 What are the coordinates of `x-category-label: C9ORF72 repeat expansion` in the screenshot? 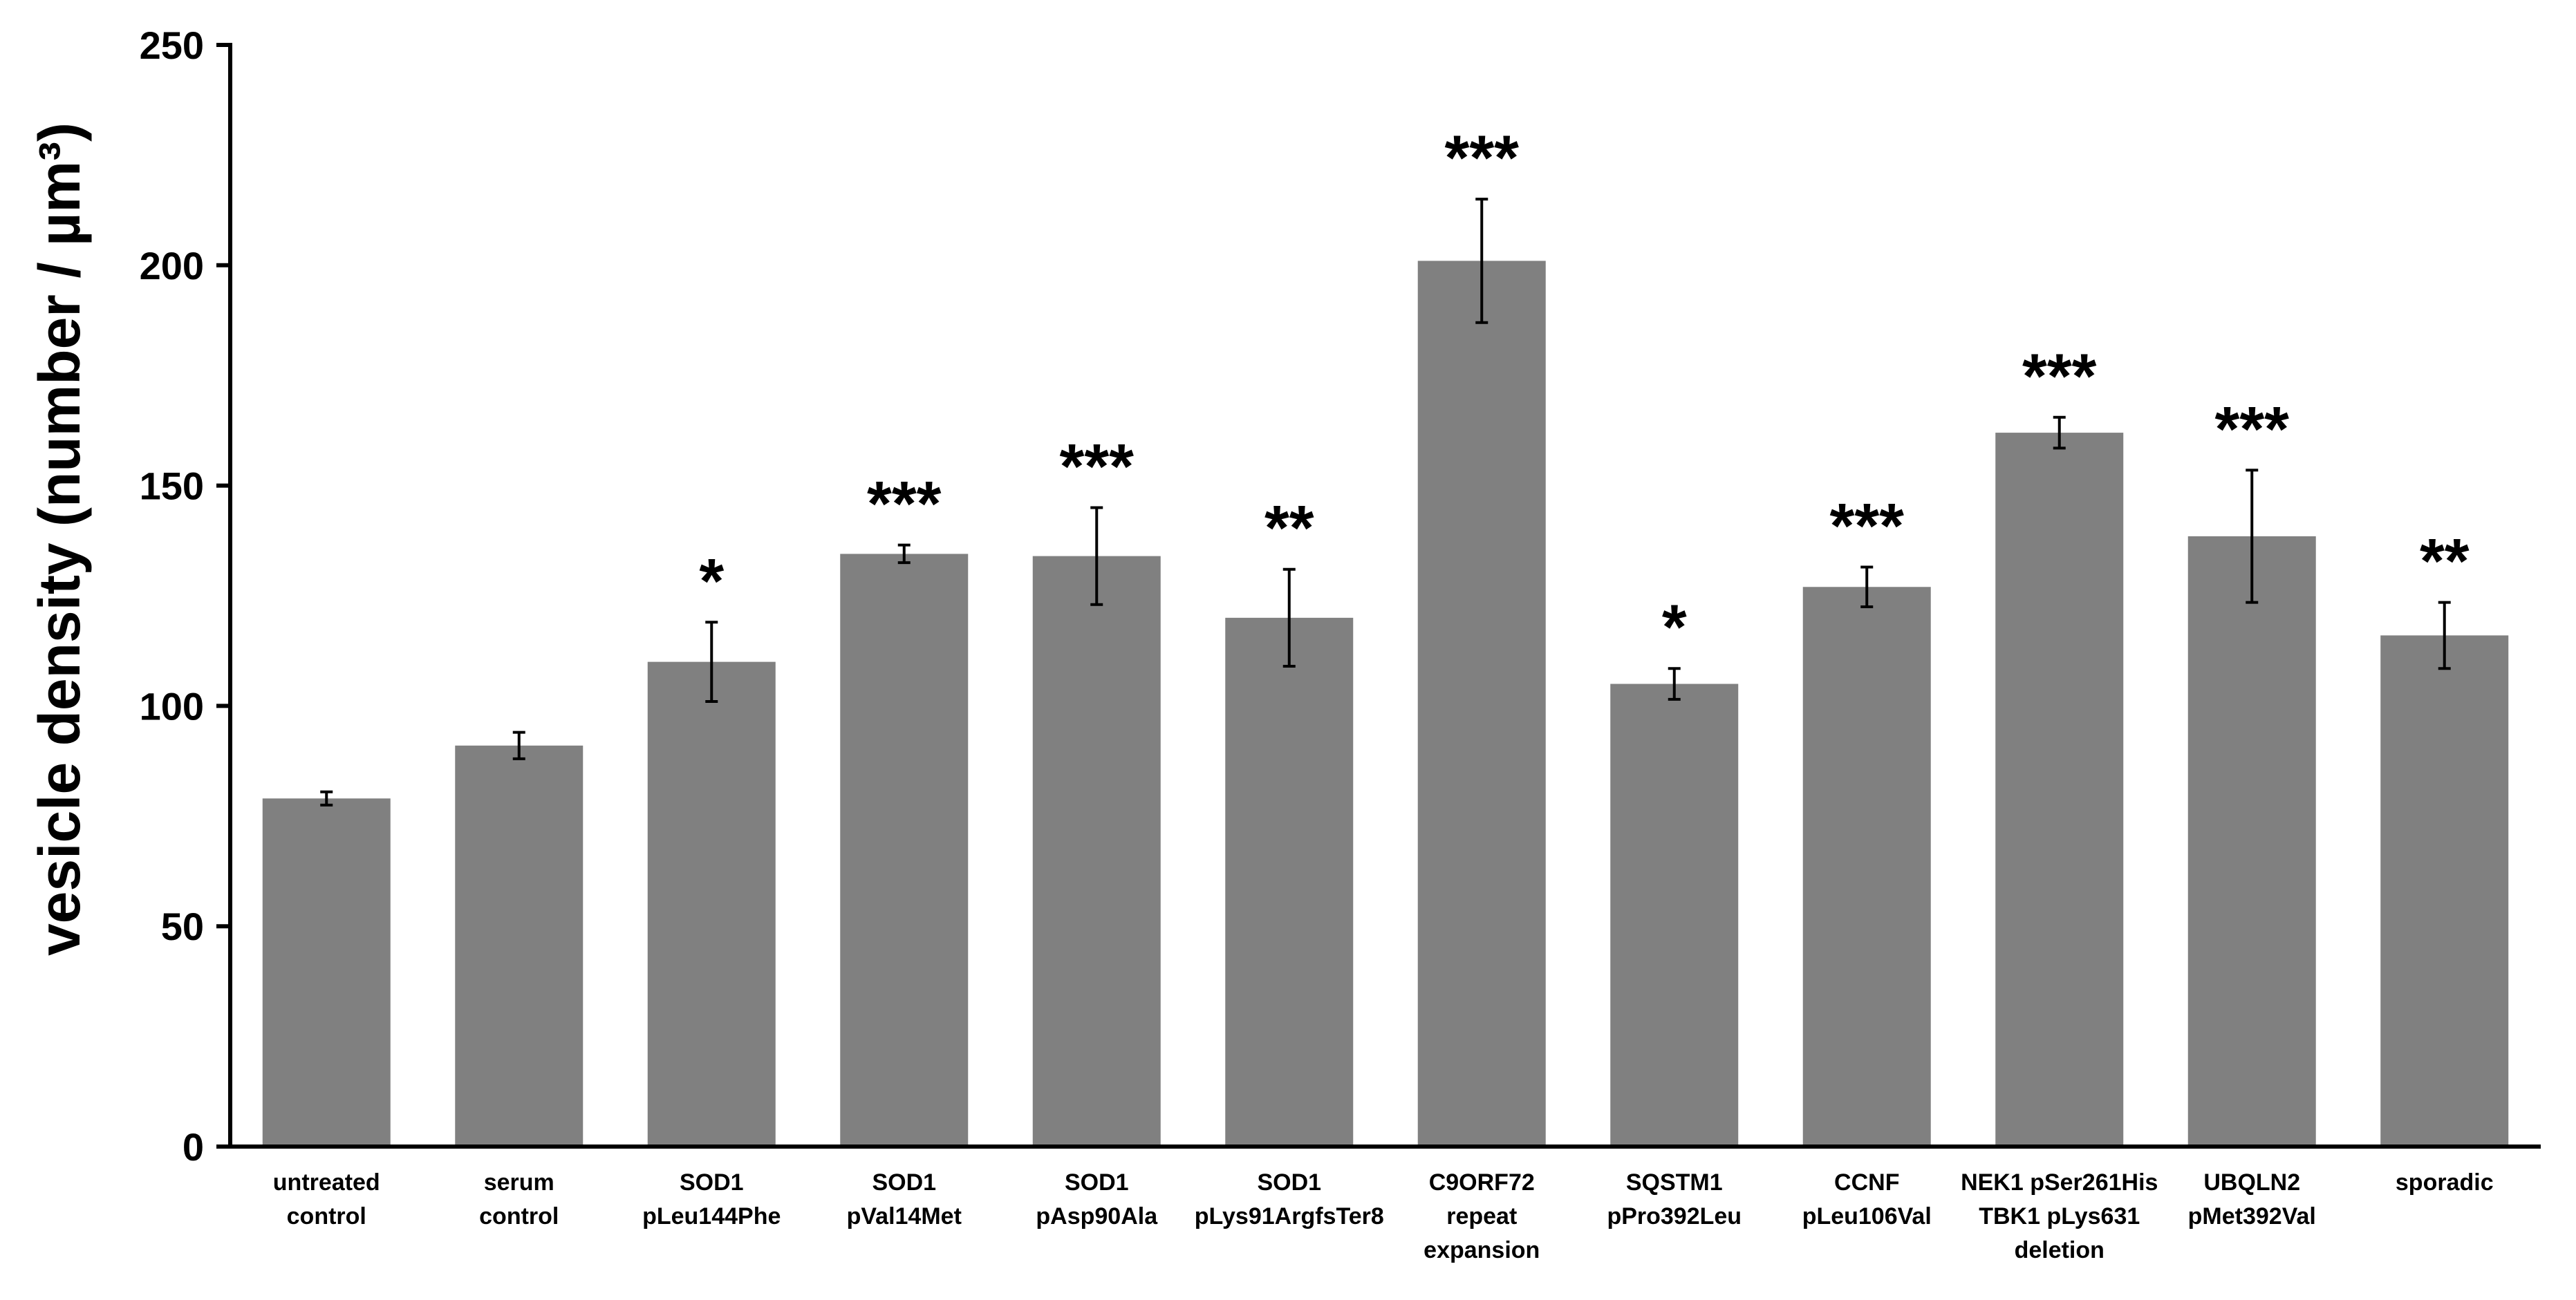 It's located at (1482, 1216).